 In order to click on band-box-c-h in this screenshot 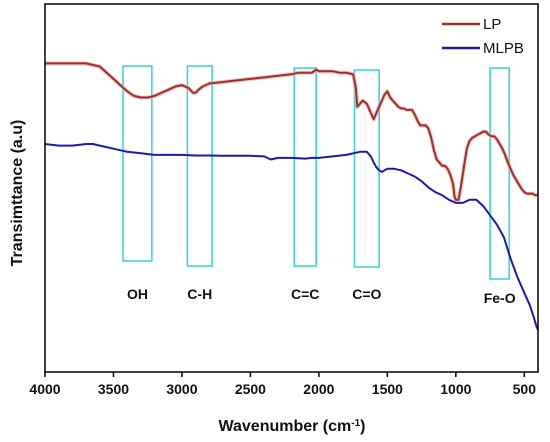, I will do `click(199, 166)`.